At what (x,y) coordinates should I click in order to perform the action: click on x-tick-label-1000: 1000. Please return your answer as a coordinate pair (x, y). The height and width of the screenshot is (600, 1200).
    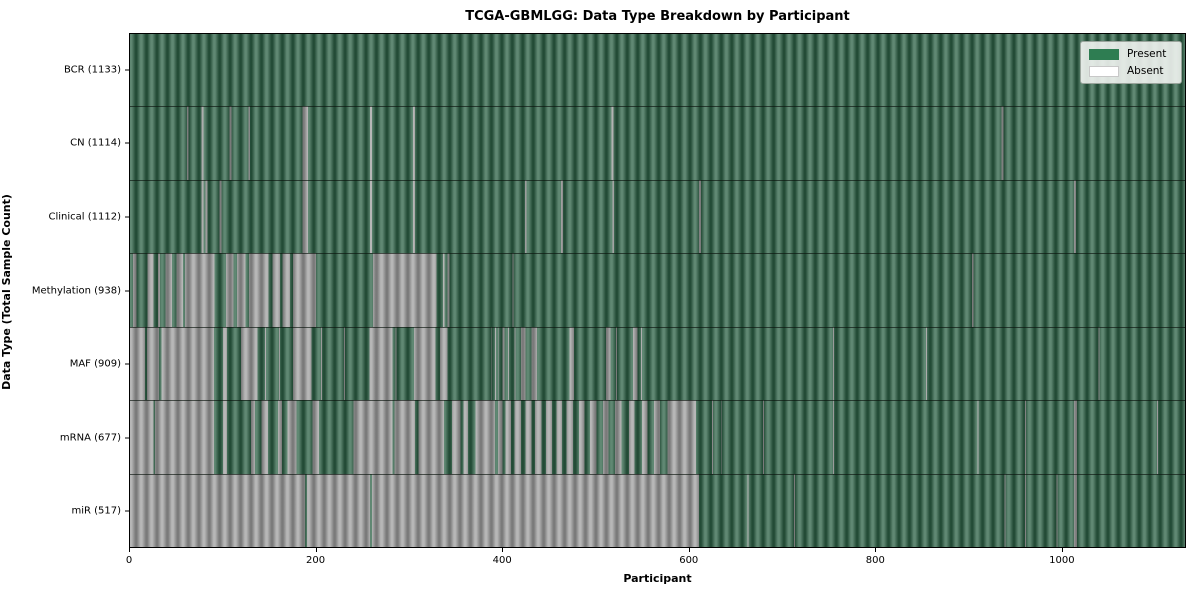
    Looking at the image, I should click on (1062, 560).